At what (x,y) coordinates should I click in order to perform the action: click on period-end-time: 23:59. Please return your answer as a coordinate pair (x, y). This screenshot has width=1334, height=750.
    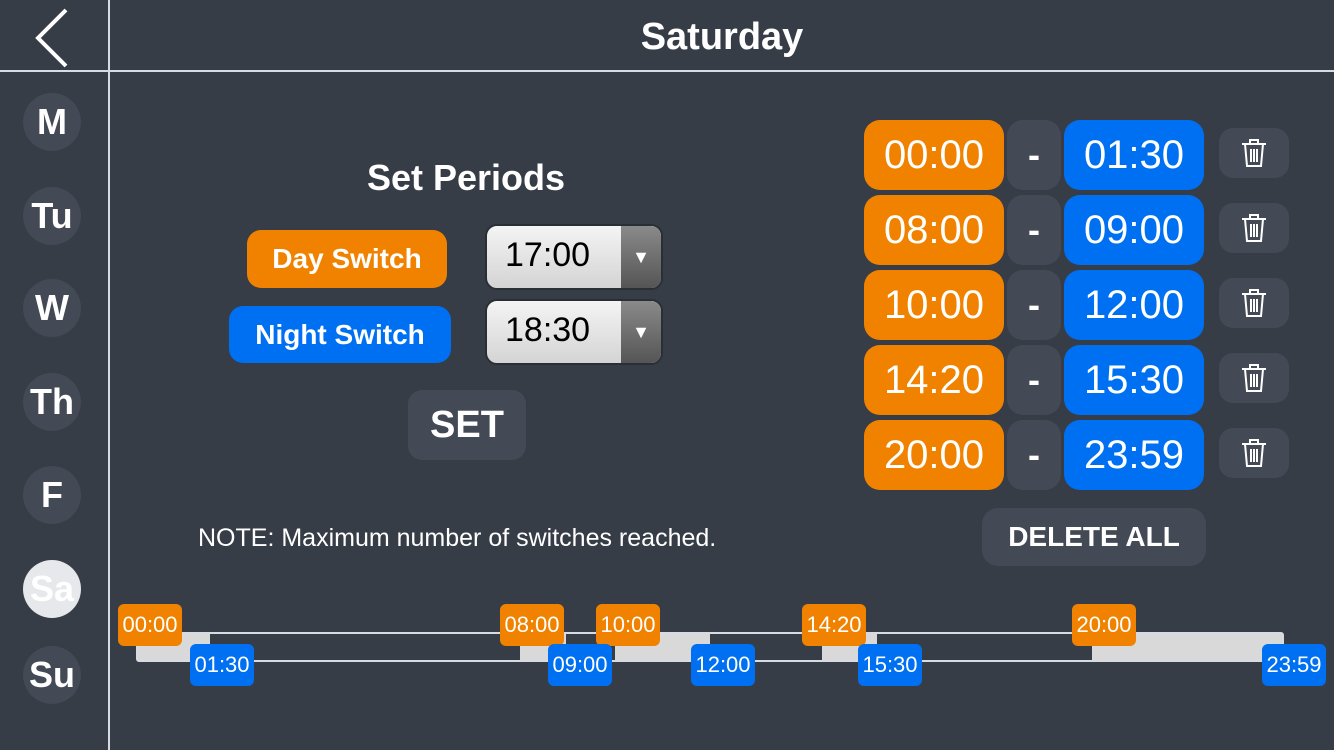
    Looking at the image, I should click on (1134, 455).